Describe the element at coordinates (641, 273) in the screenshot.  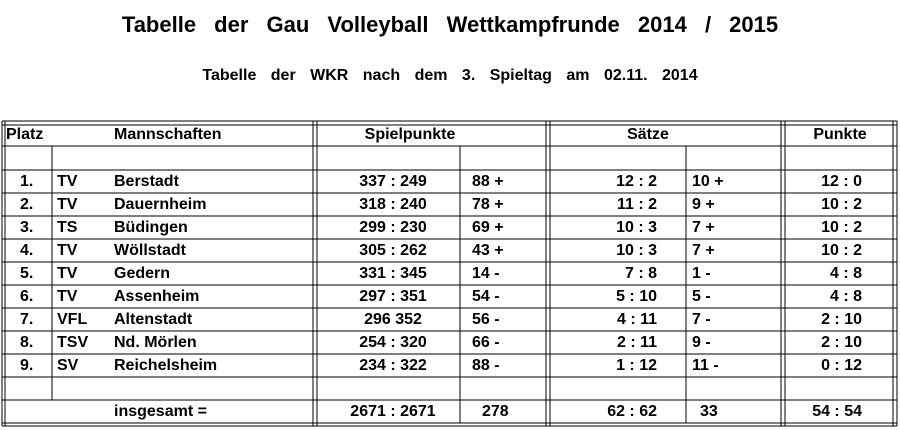
I see `cell: 7 : 8` at that location.